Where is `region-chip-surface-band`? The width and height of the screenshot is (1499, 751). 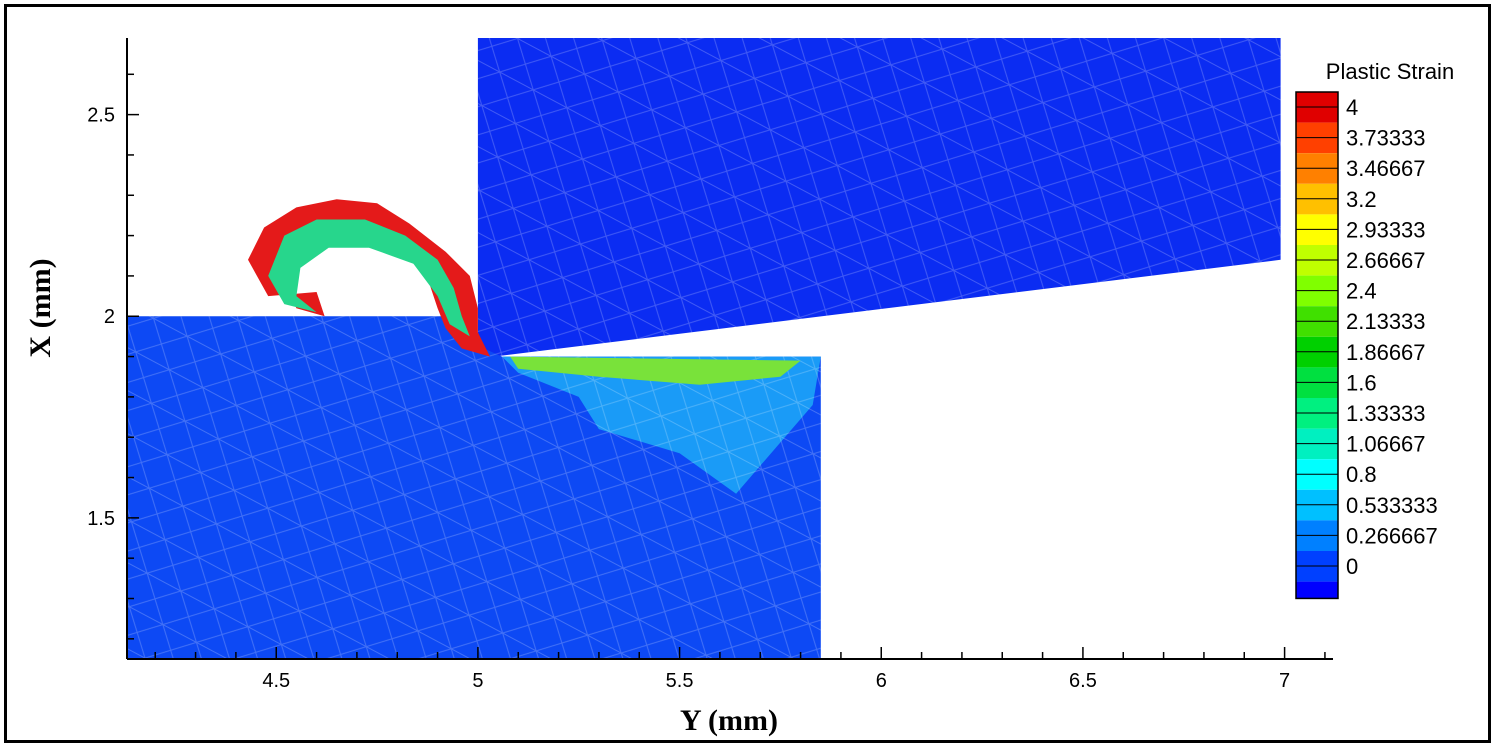
region-chip-surface-band is located at coordinates (655, 370).